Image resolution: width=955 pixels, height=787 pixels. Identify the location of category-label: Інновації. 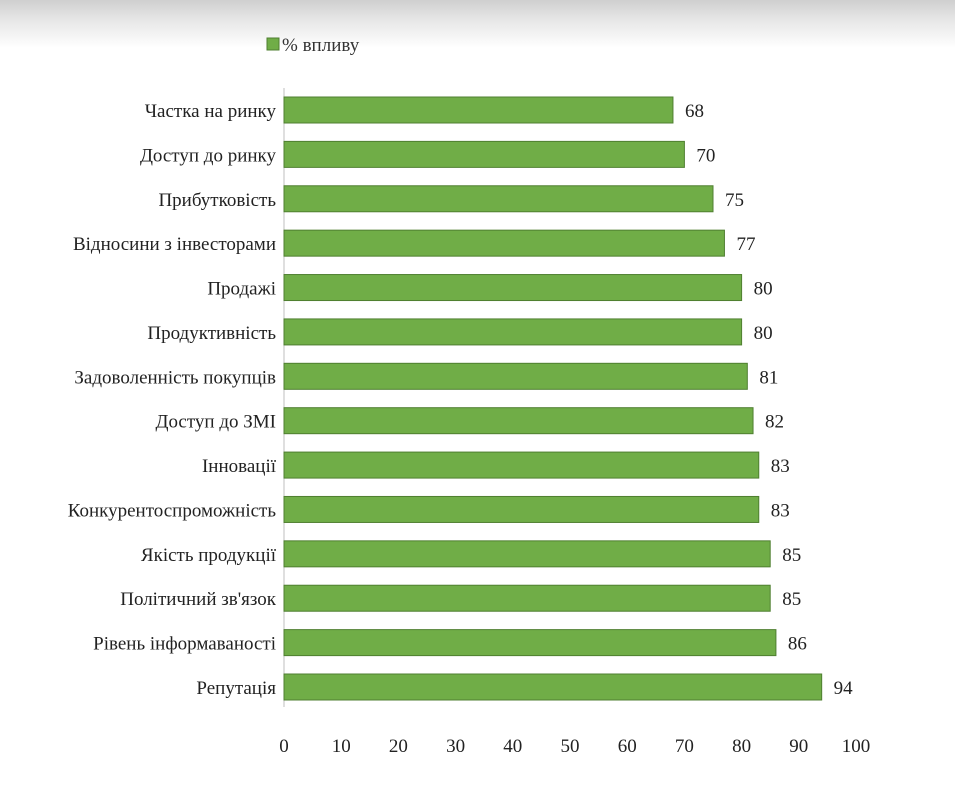
(239, 466).